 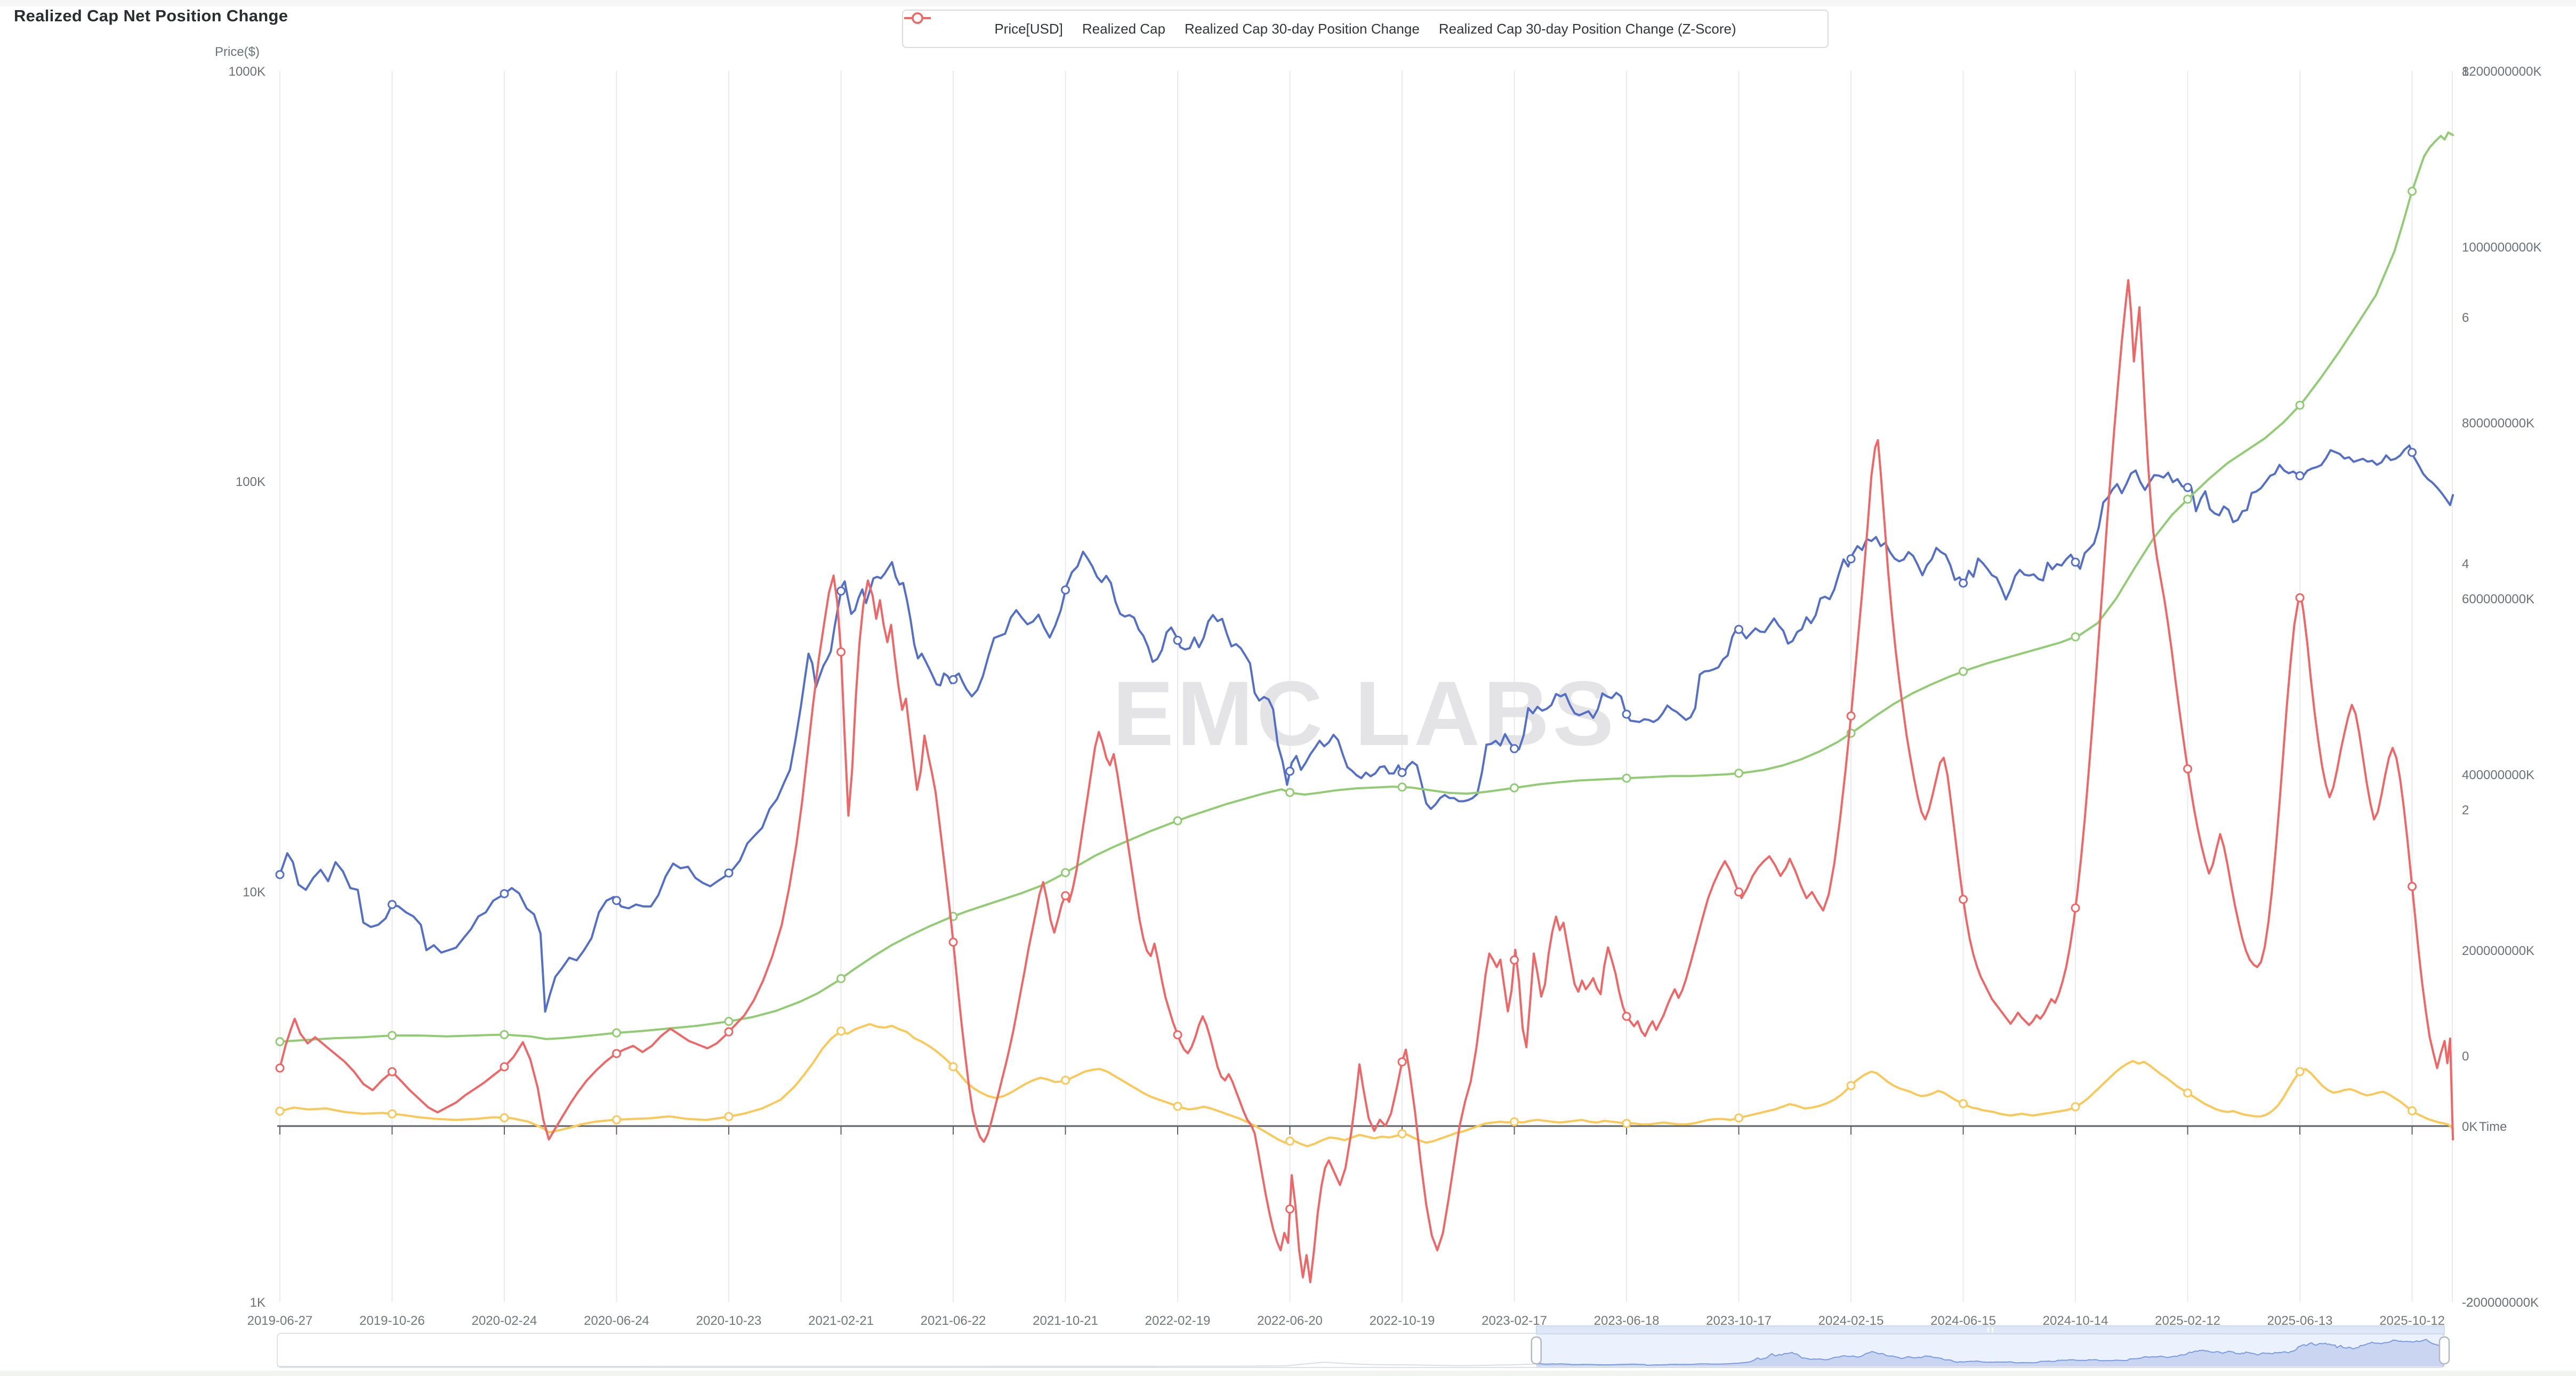 I want to click on zscore-axis-label: -2, so click(x=2467, y=1303).